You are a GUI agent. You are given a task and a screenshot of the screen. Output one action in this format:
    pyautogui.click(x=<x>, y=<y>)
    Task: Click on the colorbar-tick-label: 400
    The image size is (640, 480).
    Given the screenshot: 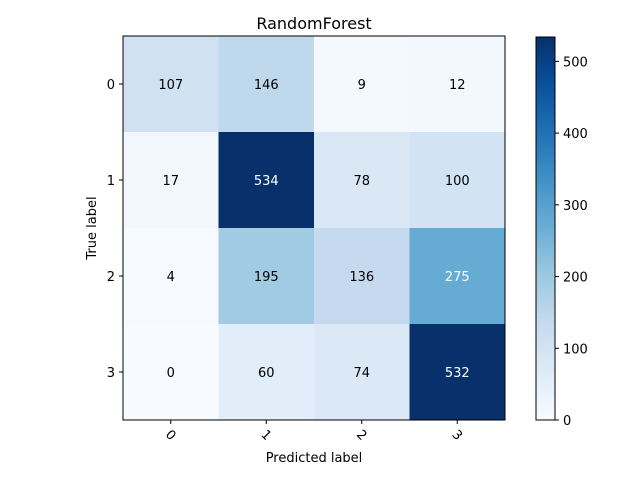 What is the action you would take?
    pyautogui.click(x=575, y=134)
    